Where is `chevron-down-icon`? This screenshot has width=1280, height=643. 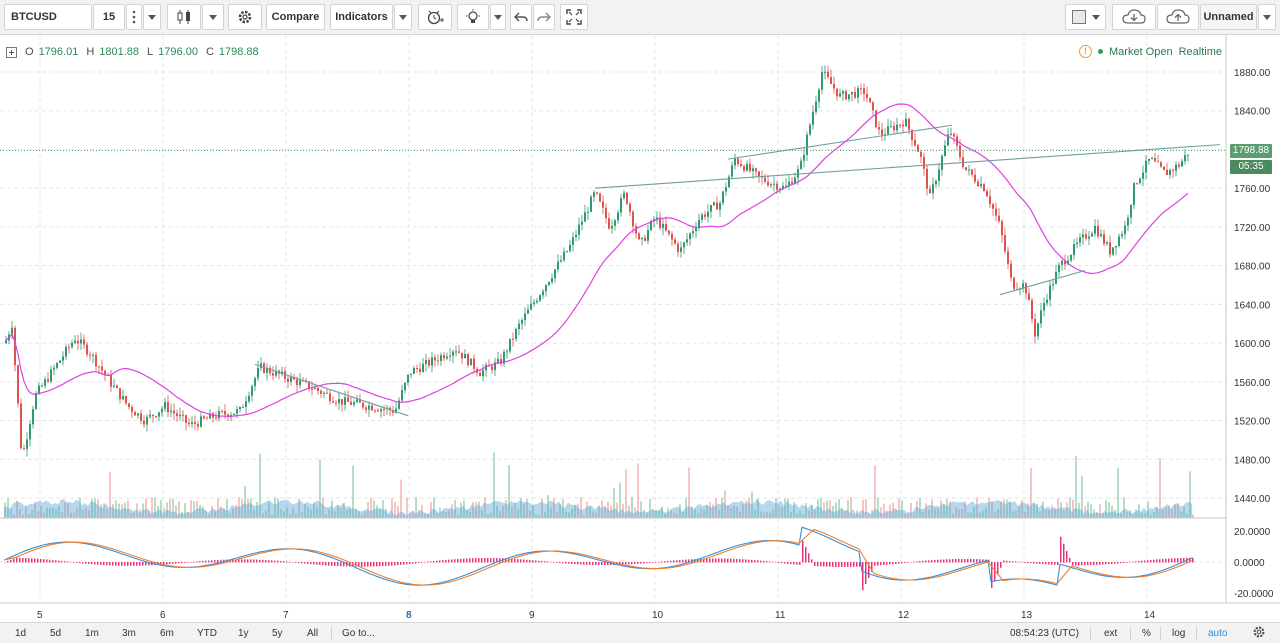
chevron-down-icon is located at coordinates (152, 17).